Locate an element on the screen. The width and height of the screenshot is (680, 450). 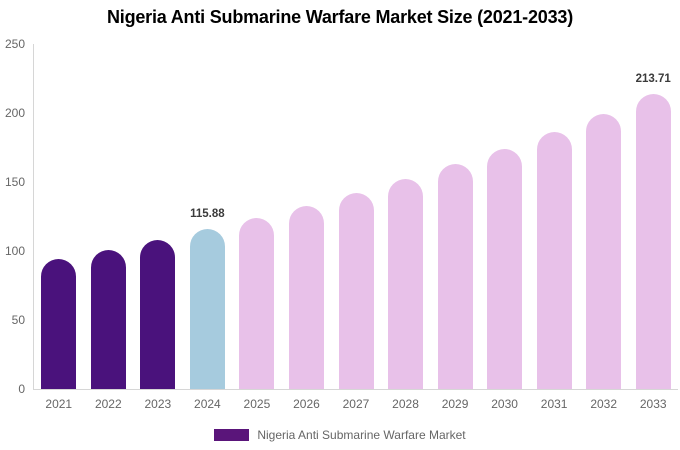
legend-label: Nigeria Anti Submarine Warfare Market is located at coordinates (361, 435).